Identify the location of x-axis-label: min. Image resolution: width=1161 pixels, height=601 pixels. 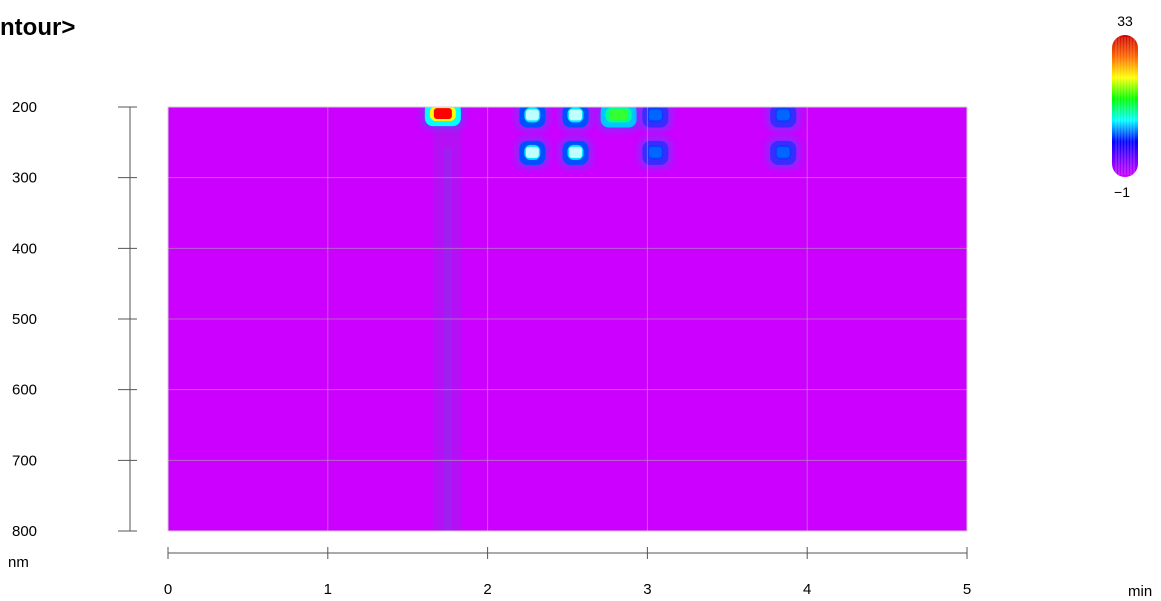
(1140, 591).